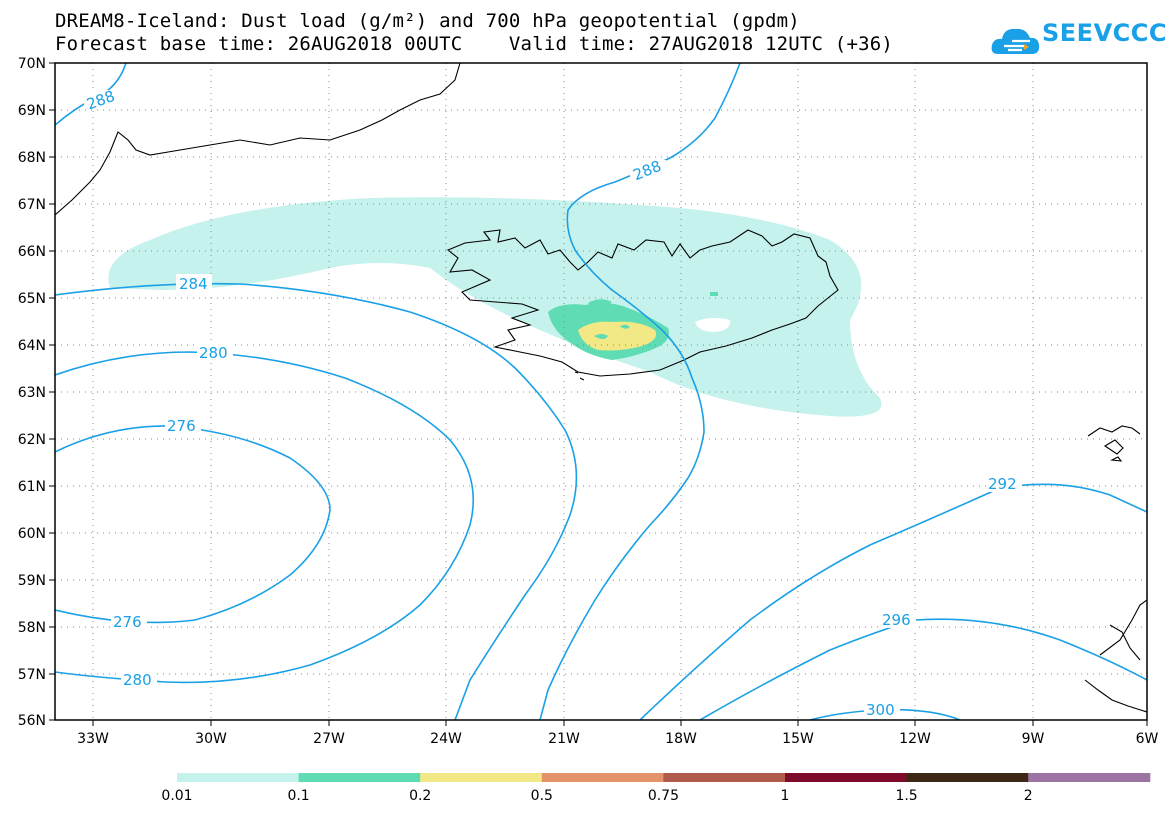  What do you see at coordinates (663, 796) in the screenshot?
I see `colorbar-label: 0.75` at bounding box center [663, 796].